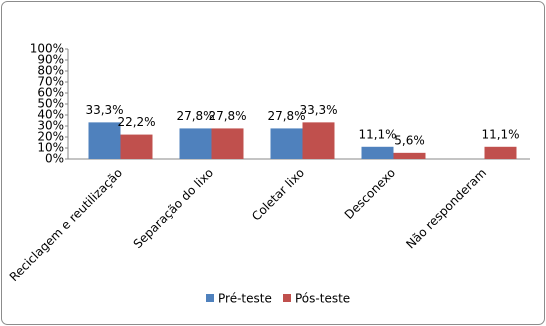  I want to click on y-tick-label: 100%, so click(47, 49).